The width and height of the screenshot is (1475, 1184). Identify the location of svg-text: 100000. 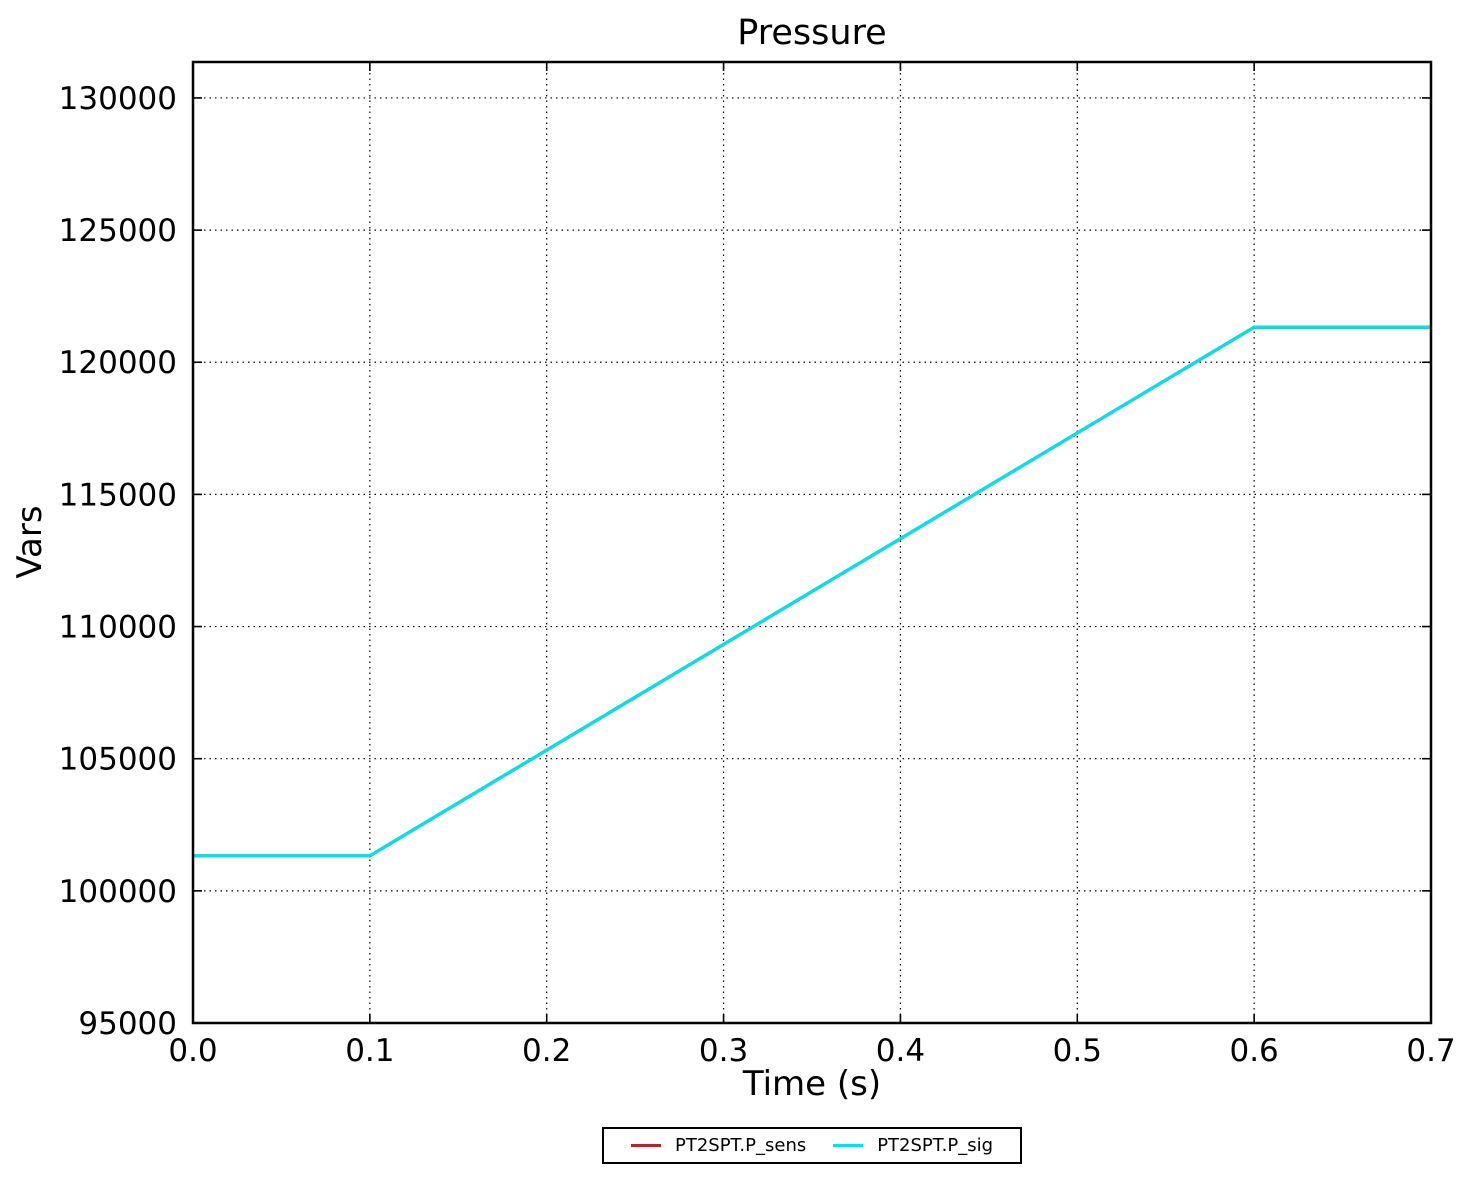
(118, 892).